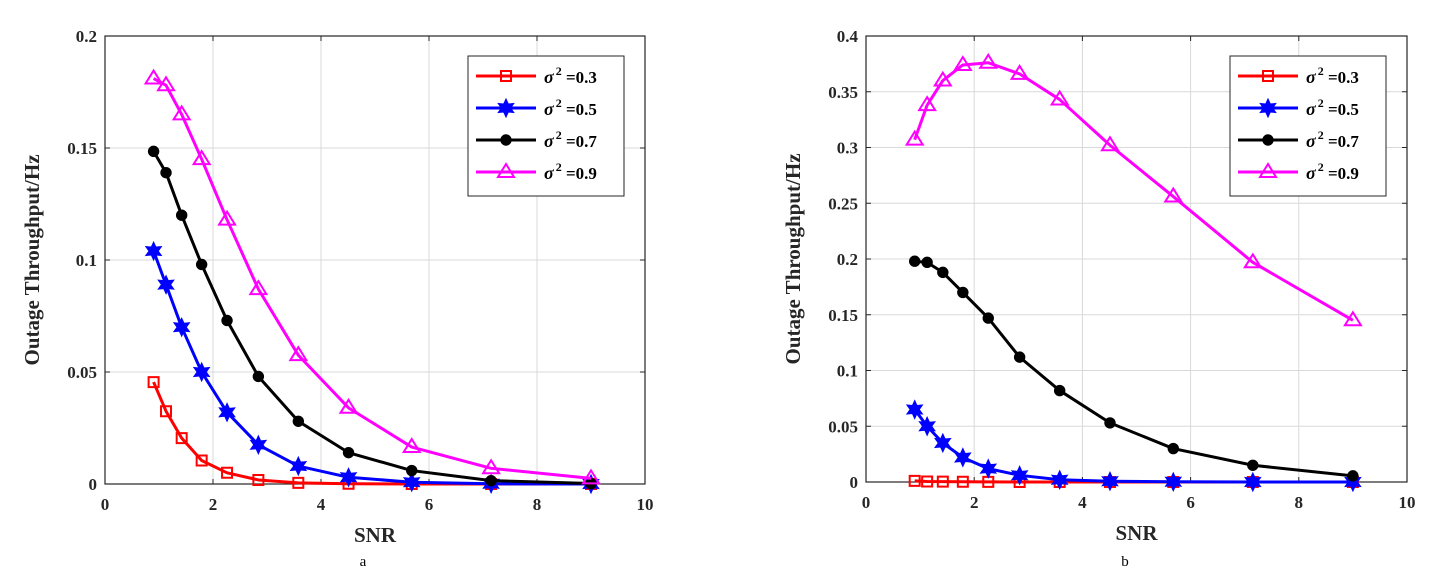  I want to click on y-tick-label: 0.3, so click(847, 148).